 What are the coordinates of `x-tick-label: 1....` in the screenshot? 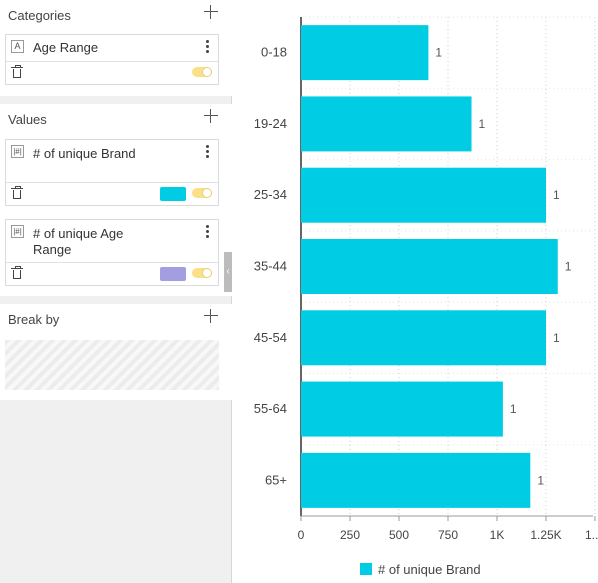 It's located at (591, 535).